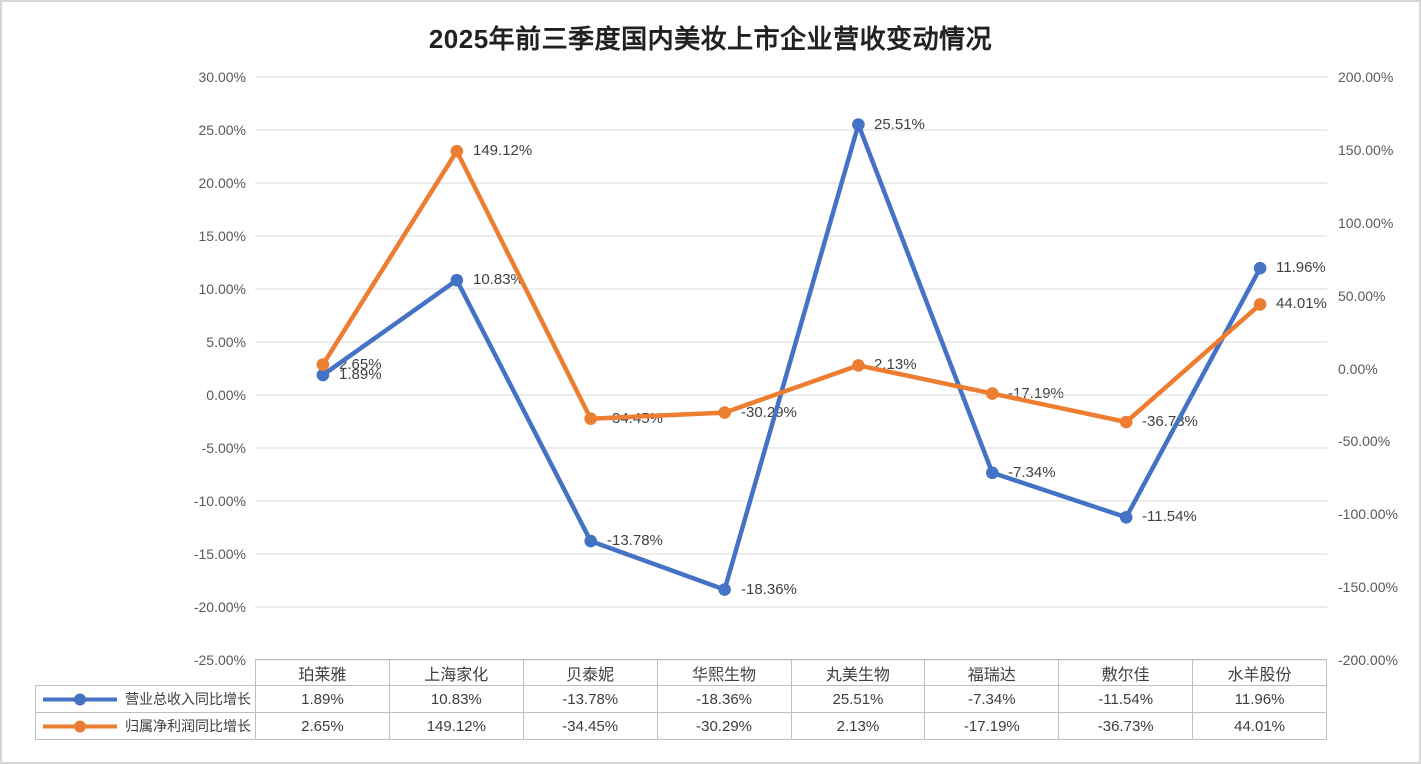 The width and height of the screenshot is (1421, 764). I want to click on table-header-cell: 水羊股份, so click(1260, 672).